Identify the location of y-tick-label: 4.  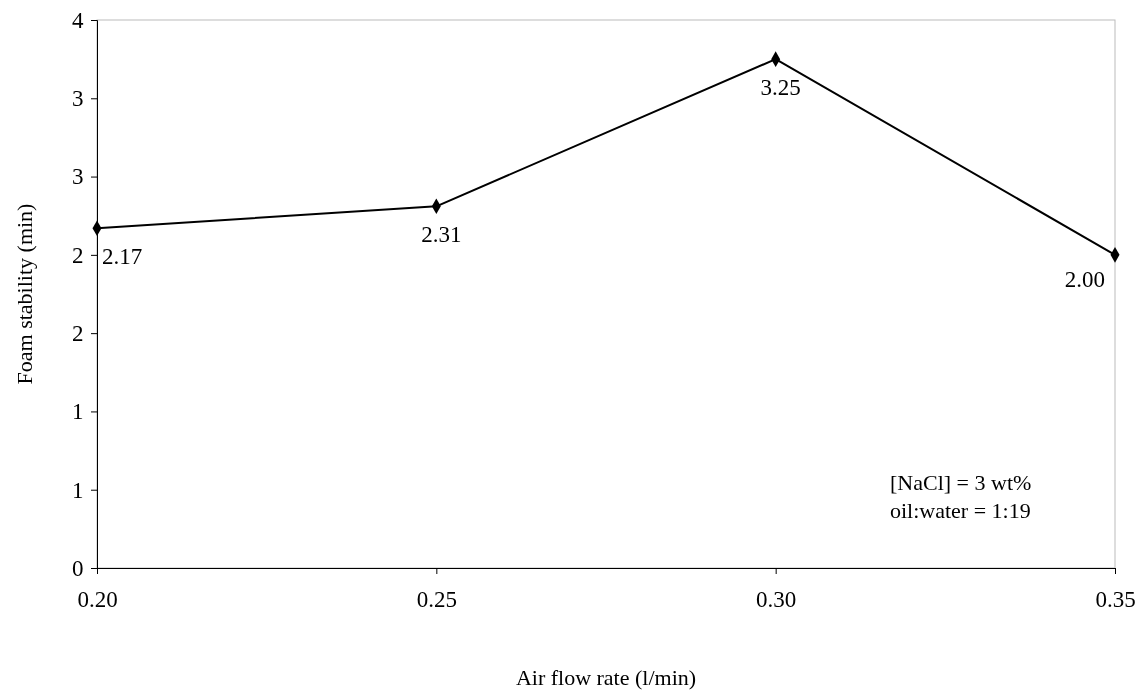
(77, 20).